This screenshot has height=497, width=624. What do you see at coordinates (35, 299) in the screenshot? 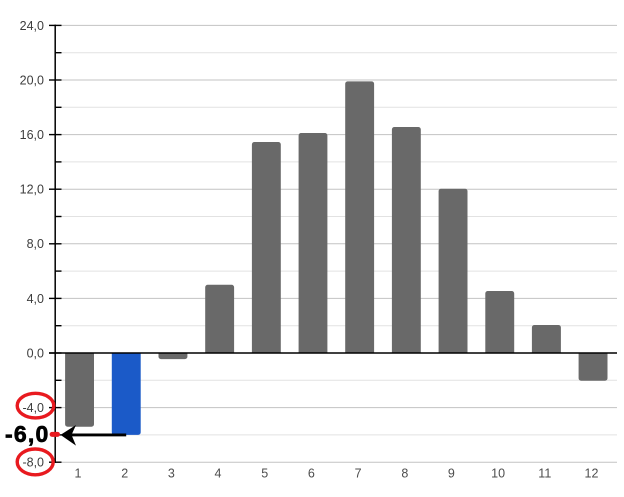
I see `svg-text: 4,0` at bounding box center [35, 299].